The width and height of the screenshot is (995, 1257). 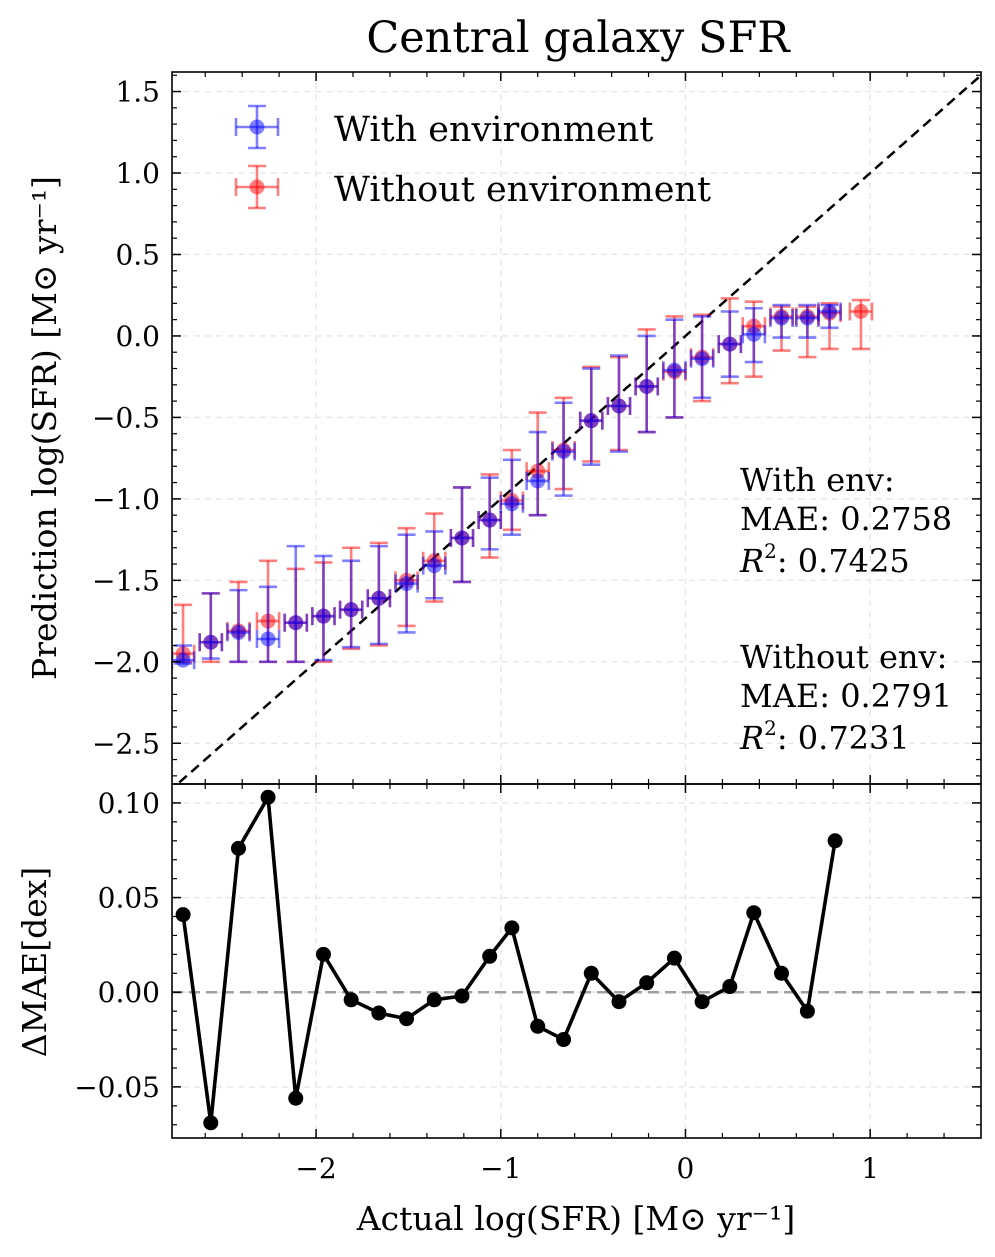 I want to click on y-tick-label-3: 0.0, so click(x=137, y=336).